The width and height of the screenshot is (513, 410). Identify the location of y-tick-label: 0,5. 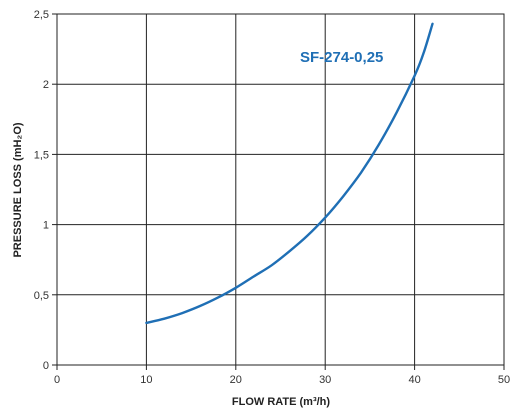
(41, 296).